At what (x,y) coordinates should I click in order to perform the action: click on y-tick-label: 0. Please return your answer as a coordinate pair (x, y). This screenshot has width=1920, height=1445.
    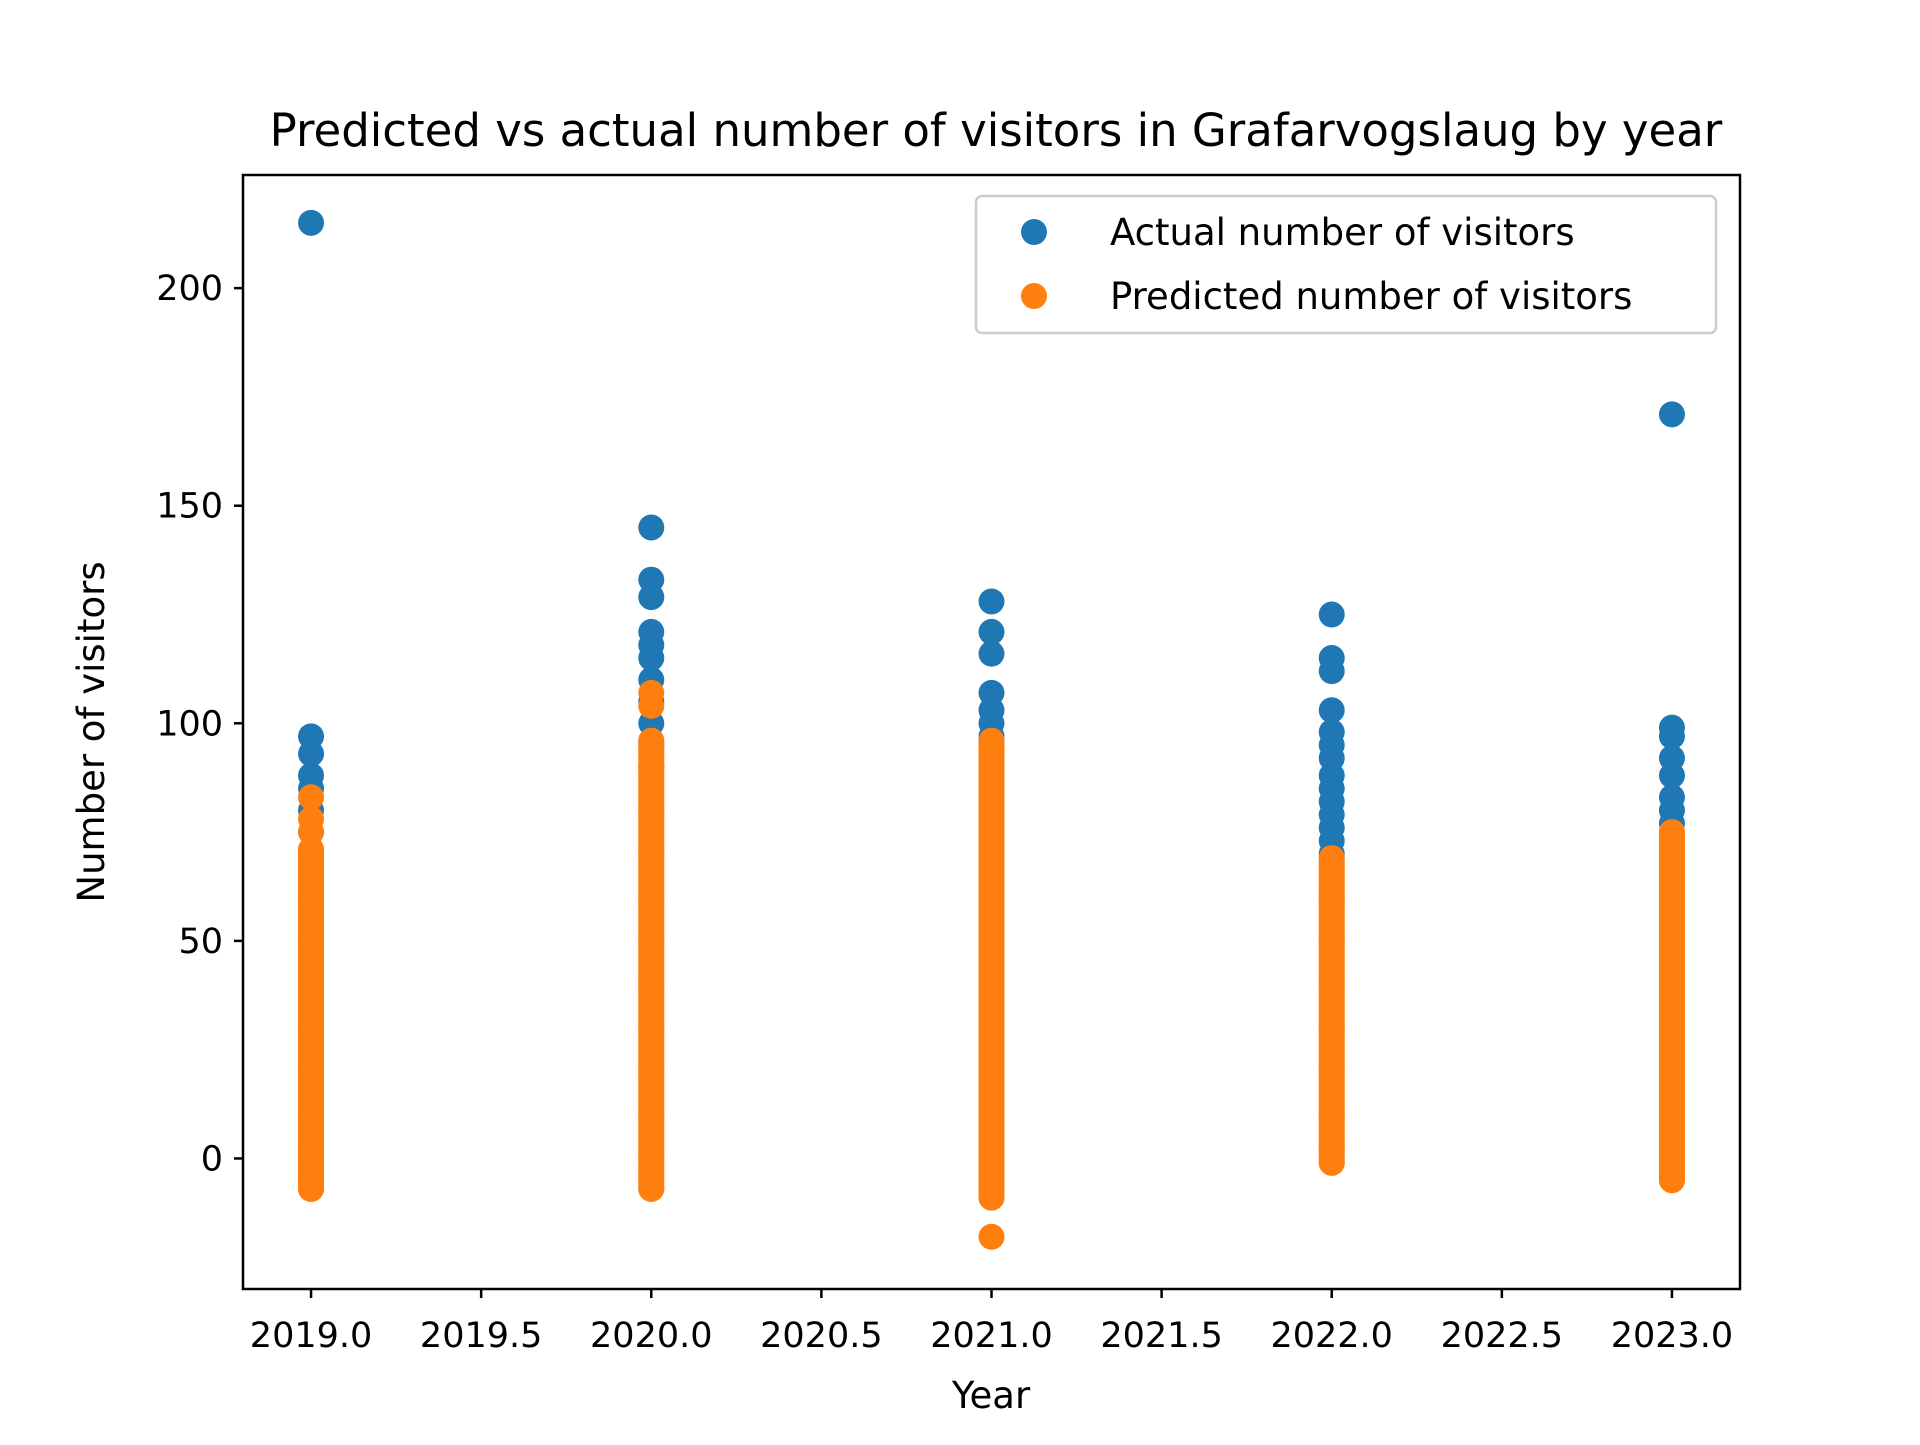
    Looking at the image, I should click on (212, 1159).